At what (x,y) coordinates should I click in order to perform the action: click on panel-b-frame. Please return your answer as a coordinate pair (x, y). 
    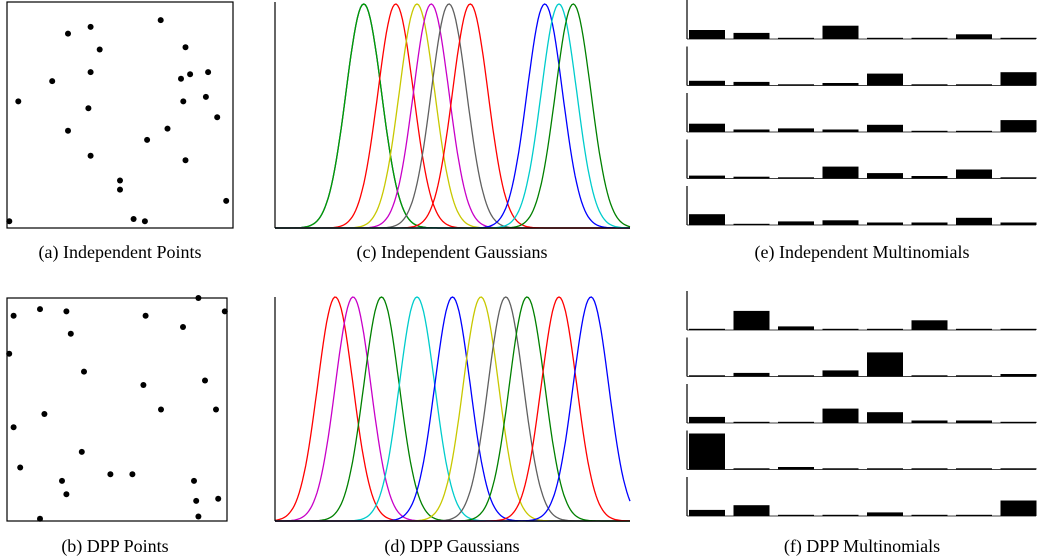
    Looking at the image, I should click on (117, 409).